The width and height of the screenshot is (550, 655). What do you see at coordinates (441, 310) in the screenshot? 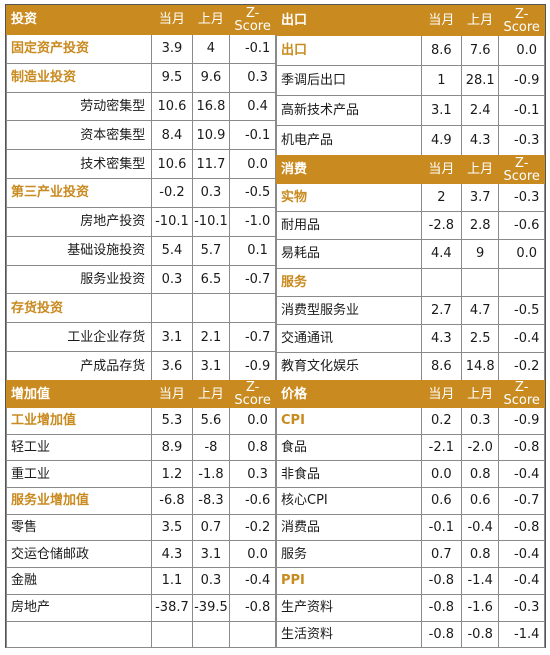
I see `current-value: 2.7` at bounding box center [441, 310].